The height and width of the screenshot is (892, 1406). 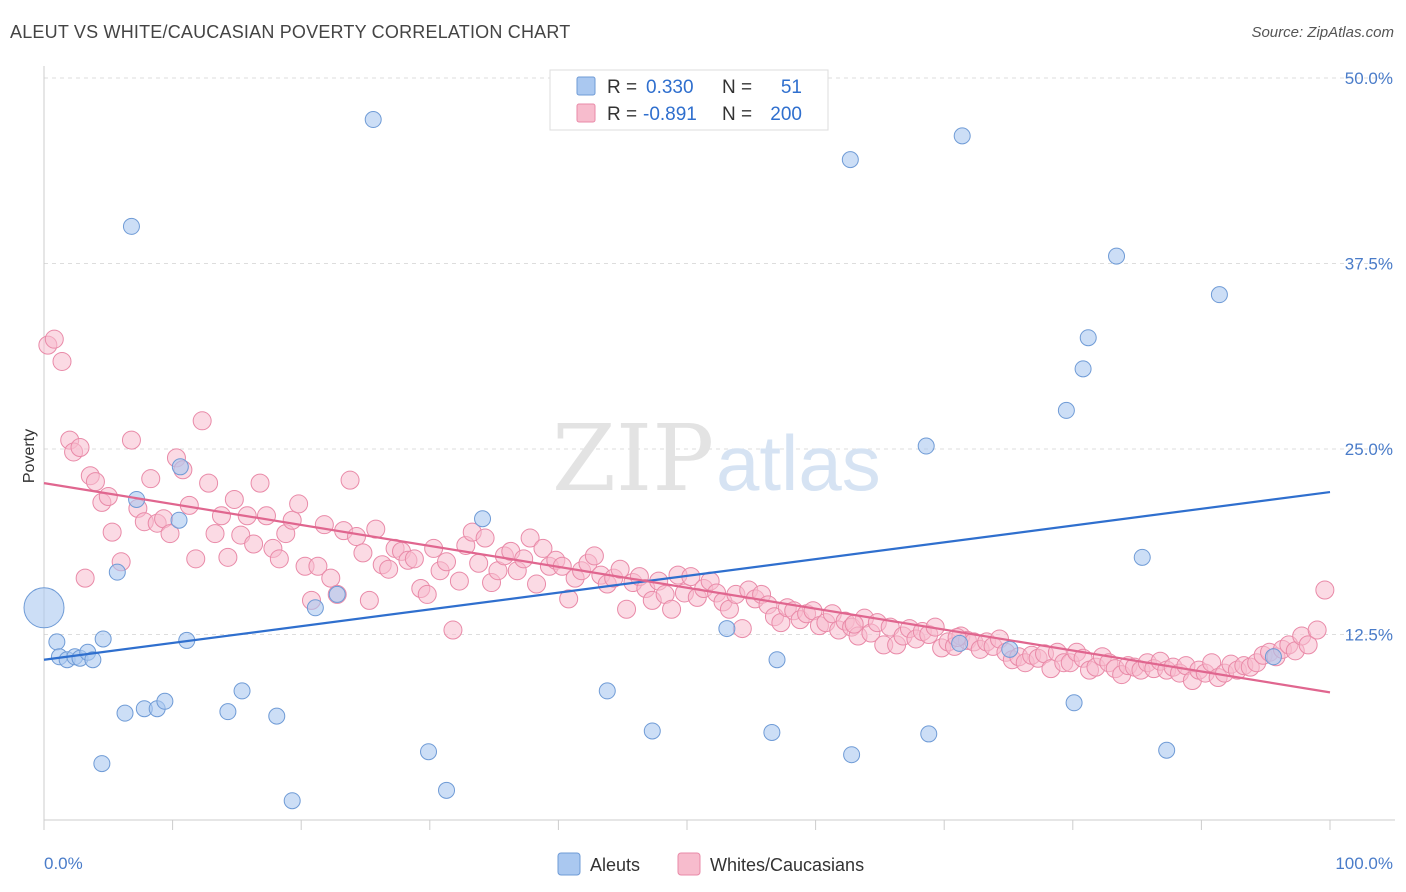 What do you see at coordinates (1364, 863) in the screenshot?
I see `x-tick-label-1: 100.0%` at bounding box center [1364, 863].